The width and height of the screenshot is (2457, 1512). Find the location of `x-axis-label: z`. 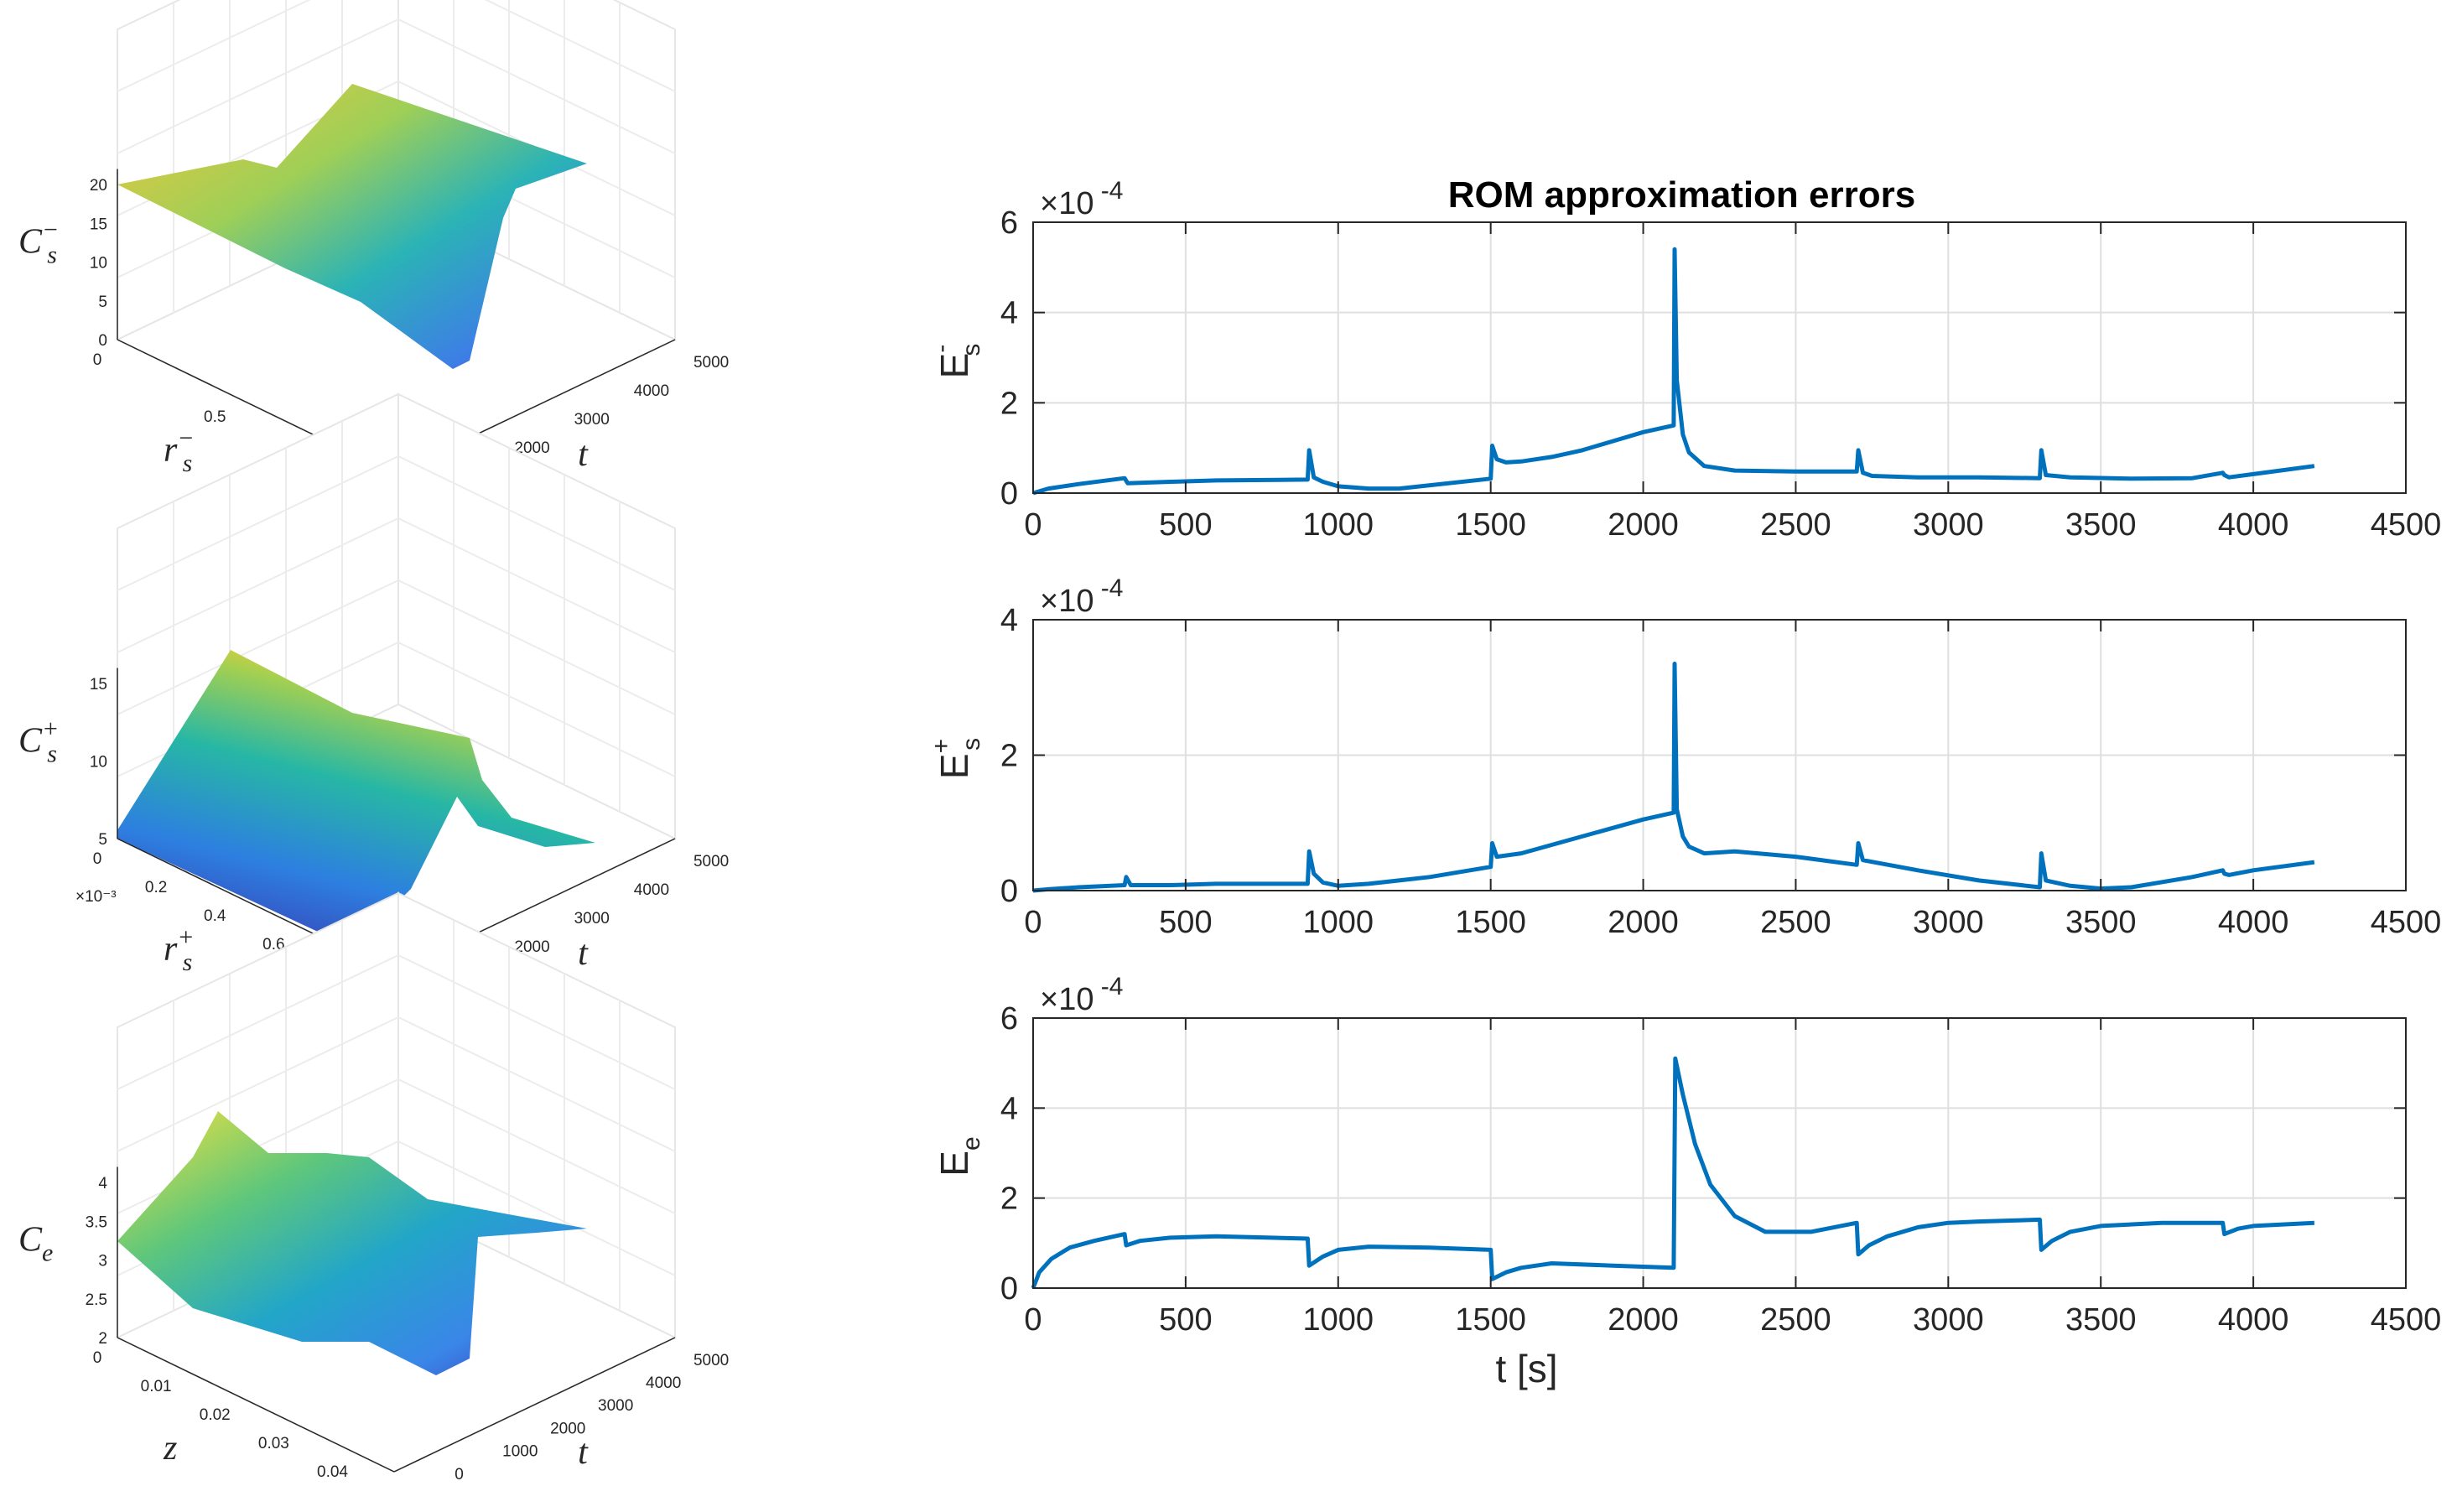

x-axis-label: z is located at coordinates (170, 1448).